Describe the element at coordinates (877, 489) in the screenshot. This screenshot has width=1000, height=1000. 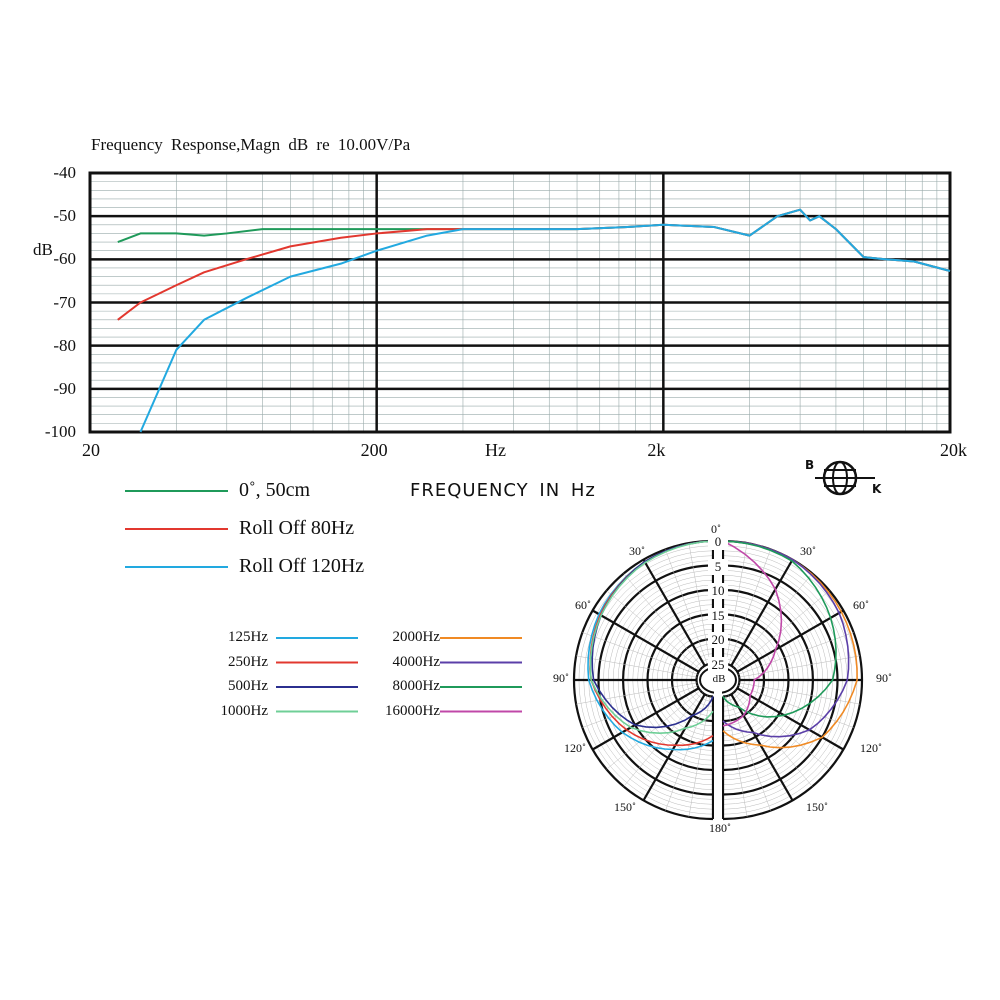
I see `logo-letter-k: K` at that location.